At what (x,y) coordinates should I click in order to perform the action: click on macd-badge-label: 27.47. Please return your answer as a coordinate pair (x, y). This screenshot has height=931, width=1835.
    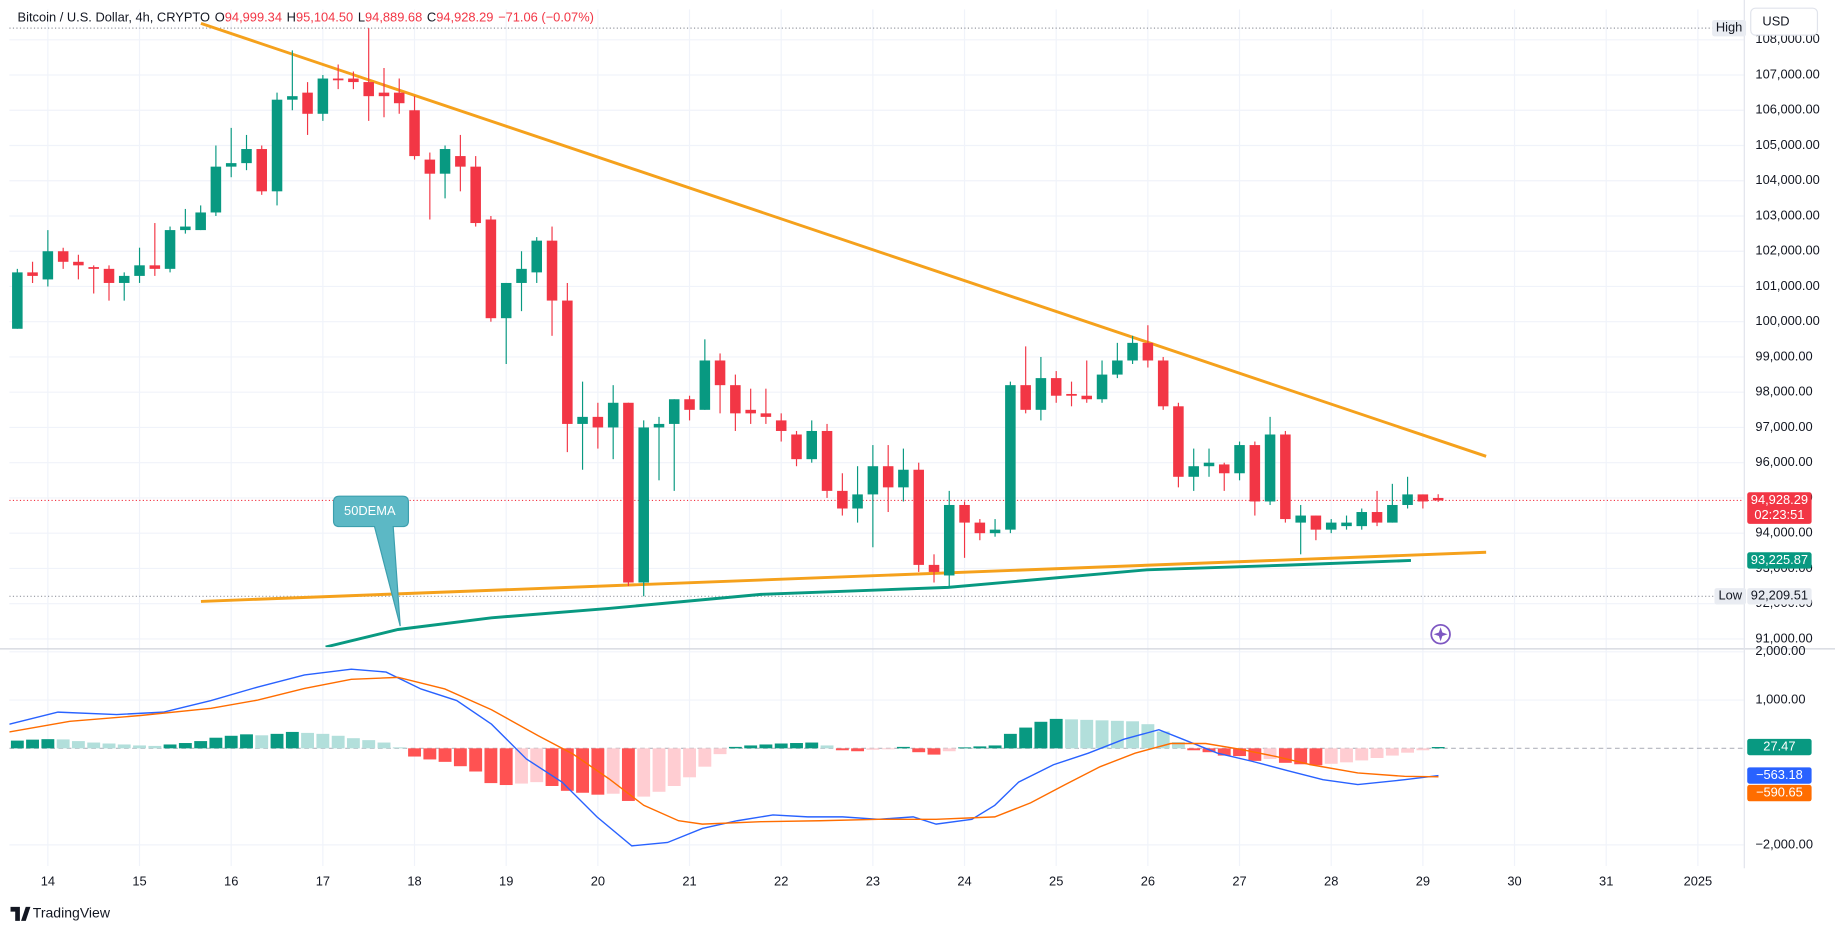
    Looking at the image, I should click on (1779, 745).